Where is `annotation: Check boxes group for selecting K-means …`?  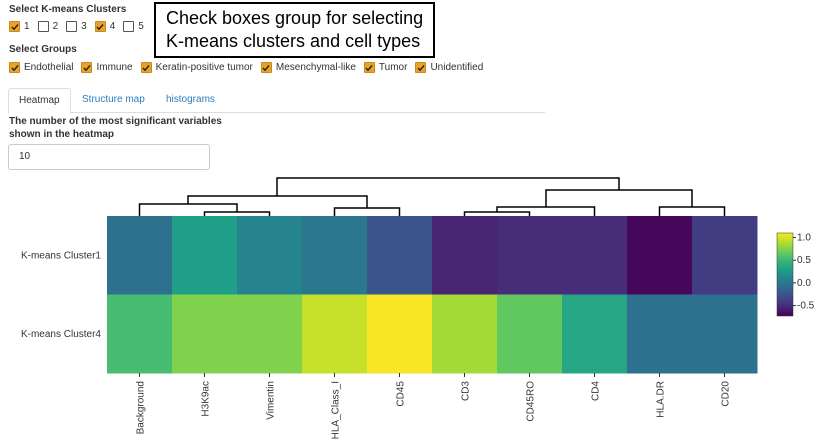
annotation: Check boxes group for selecting K-means … is located at coordinates (295, 30).